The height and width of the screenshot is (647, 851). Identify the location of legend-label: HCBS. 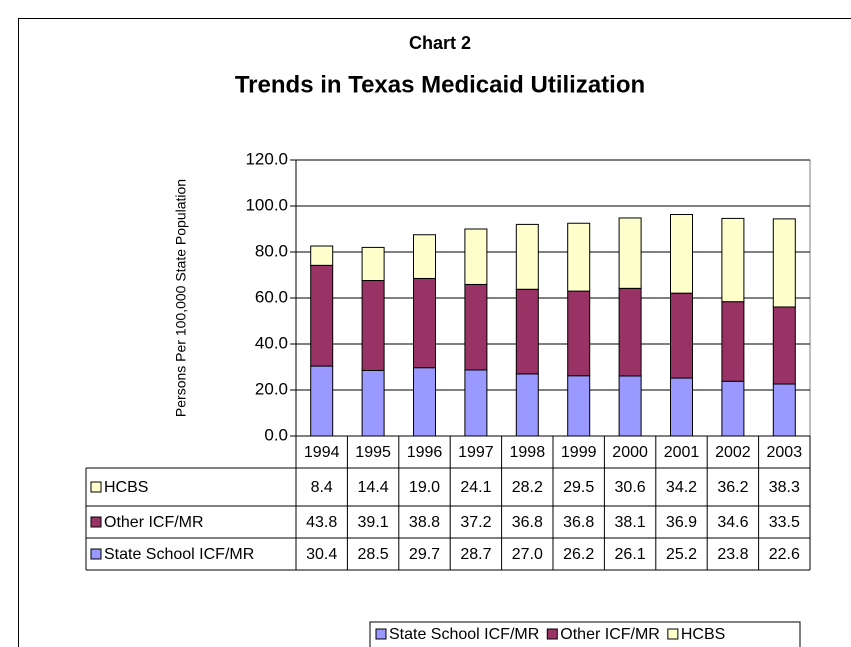
(703, 634).